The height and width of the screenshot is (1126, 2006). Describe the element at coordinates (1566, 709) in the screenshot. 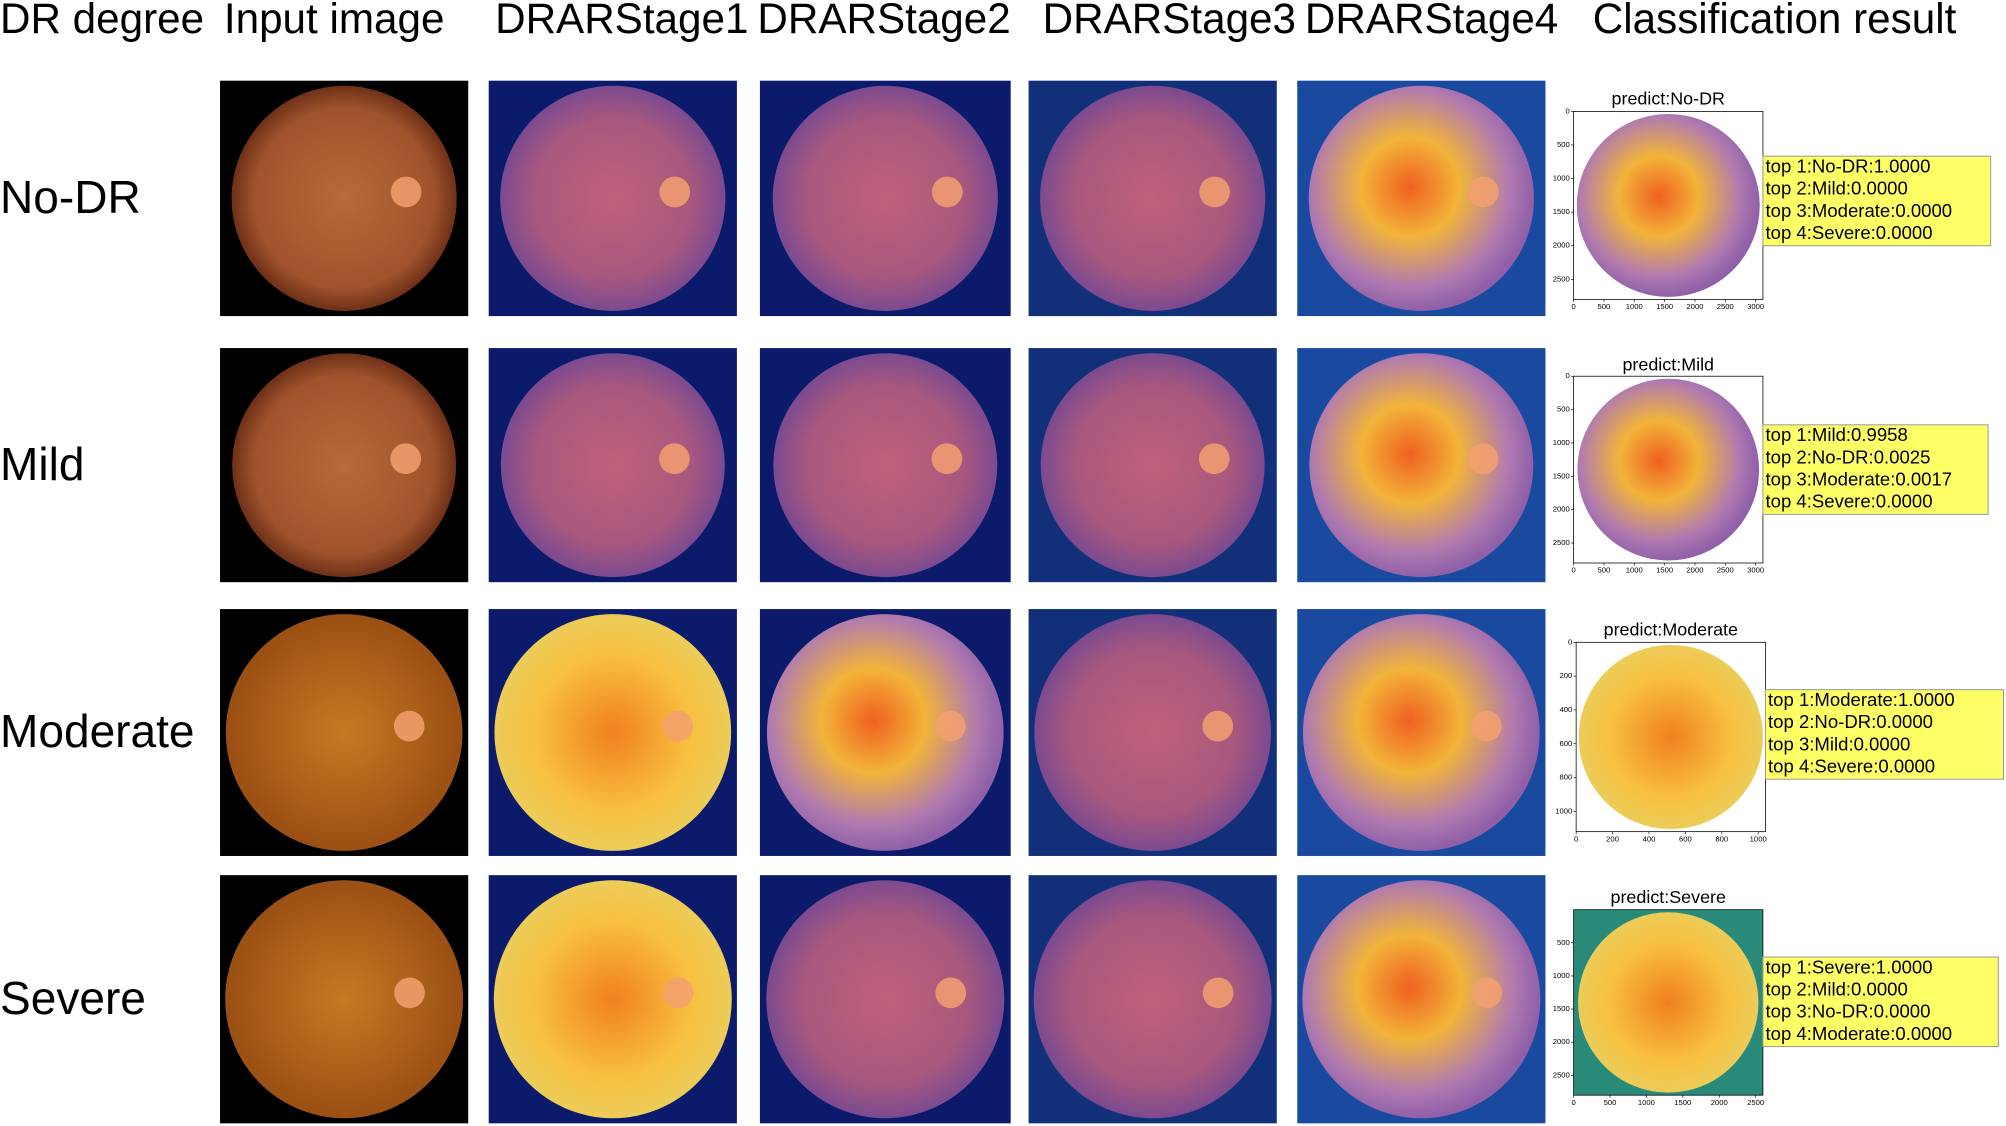

I see `y-tick-label: 400` at that location.